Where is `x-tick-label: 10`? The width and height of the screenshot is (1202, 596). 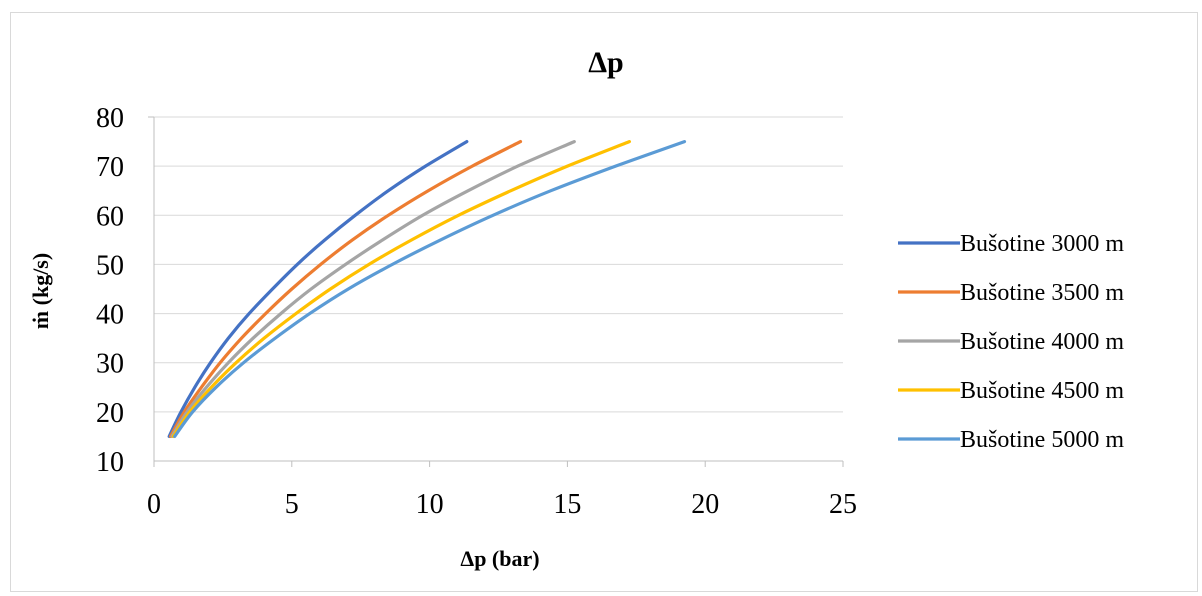
x-tick-label: 10 is located at coordinates (430, 504).